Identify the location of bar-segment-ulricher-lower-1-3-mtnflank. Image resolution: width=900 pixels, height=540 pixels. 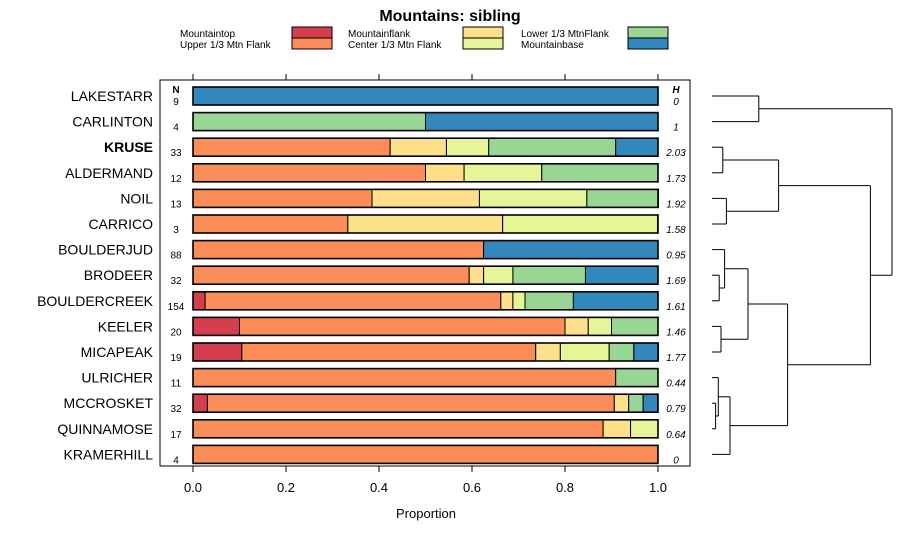
(637, 378).